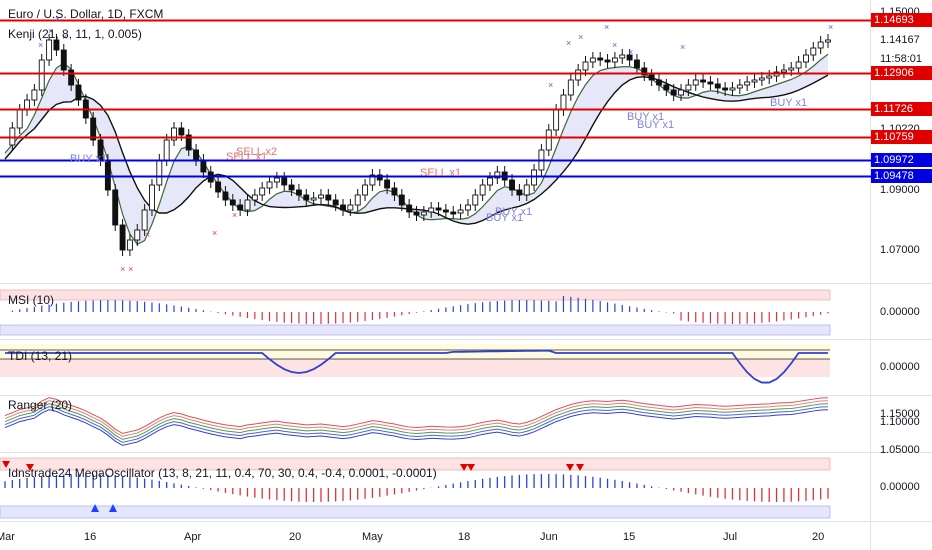  What do you see at coordinates (730, 537) in the screenshot?
I see `date-axis-label: Jul` at bounding box center [730, 537].